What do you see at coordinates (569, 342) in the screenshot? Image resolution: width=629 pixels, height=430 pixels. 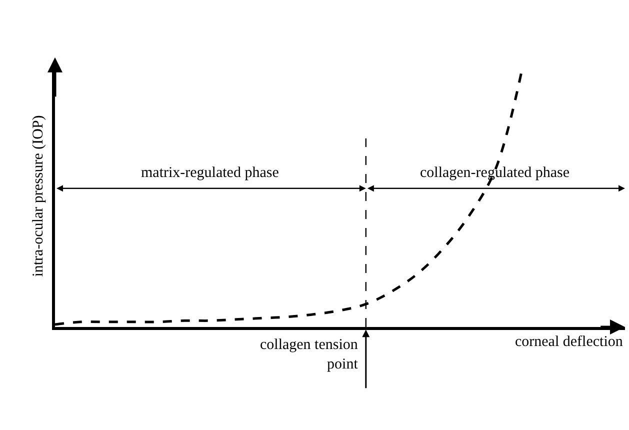 I see `x-axis-title: corneal deflection` at bounding box center [569, 342].